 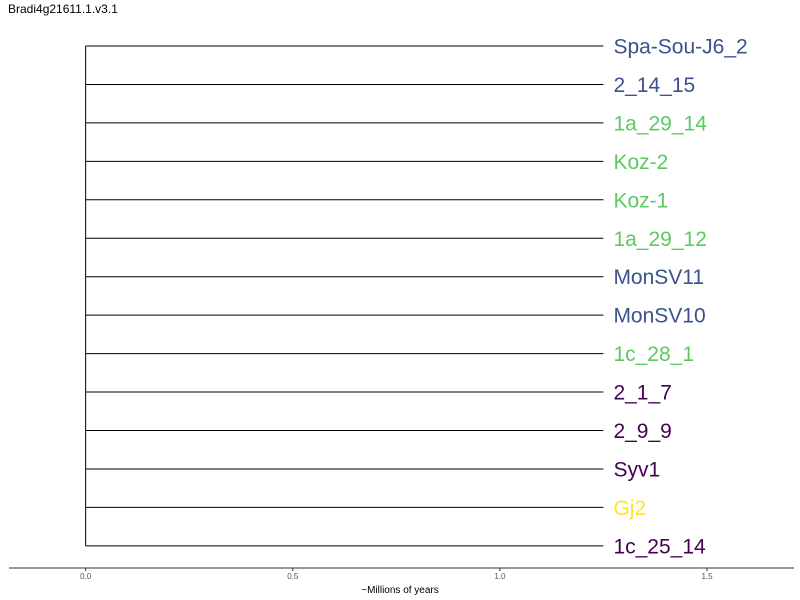 What do you see at coordinates (680, 47) in the screenshot?
I see `leaf-label: Spa-Sou-J6_2` at bounding box center [680, 47].